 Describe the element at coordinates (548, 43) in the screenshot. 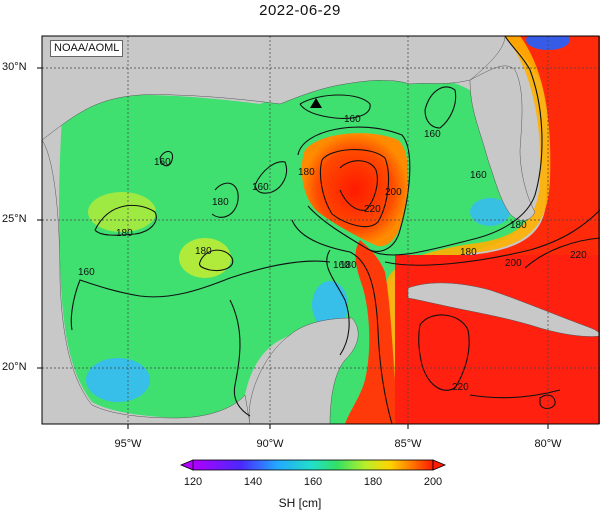

I see `cool-patch-atlantic` at that location.